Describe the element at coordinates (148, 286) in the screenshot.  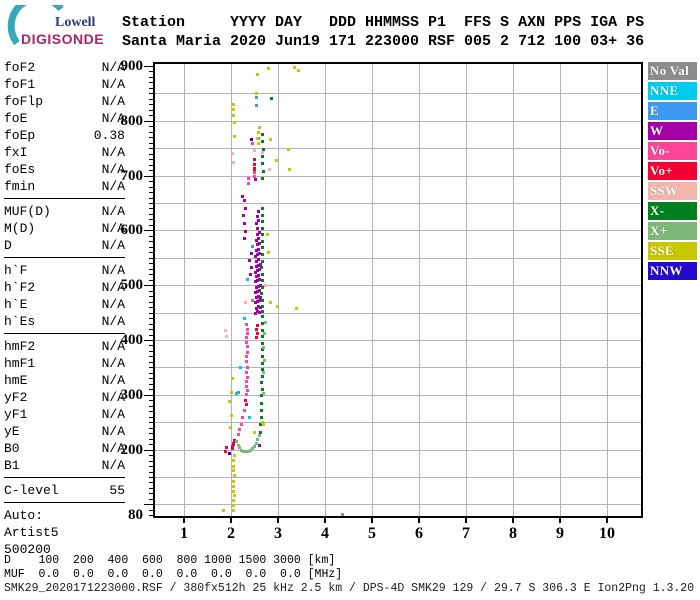
I see `y-axis-major-tick` at that location.